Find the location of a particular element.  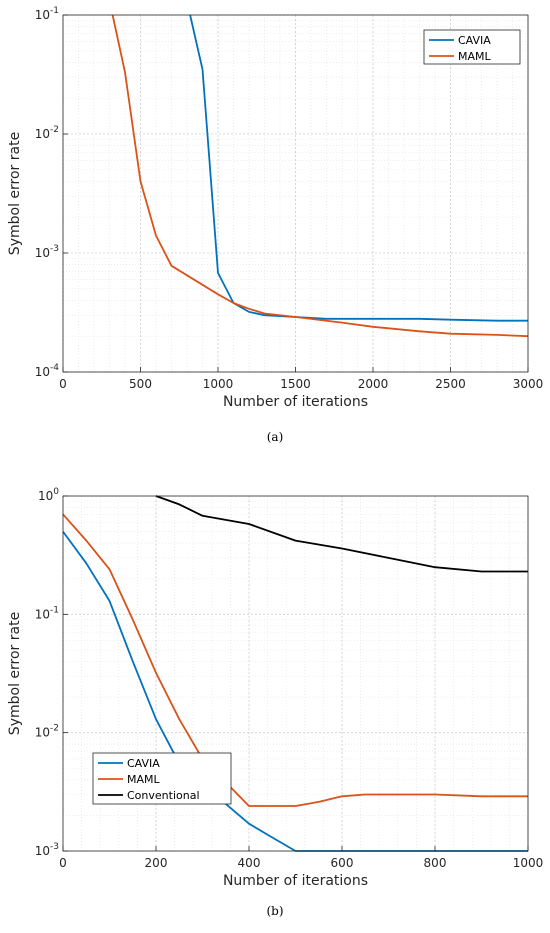

legend-label: Conventional is located at coordinates (163, 795).